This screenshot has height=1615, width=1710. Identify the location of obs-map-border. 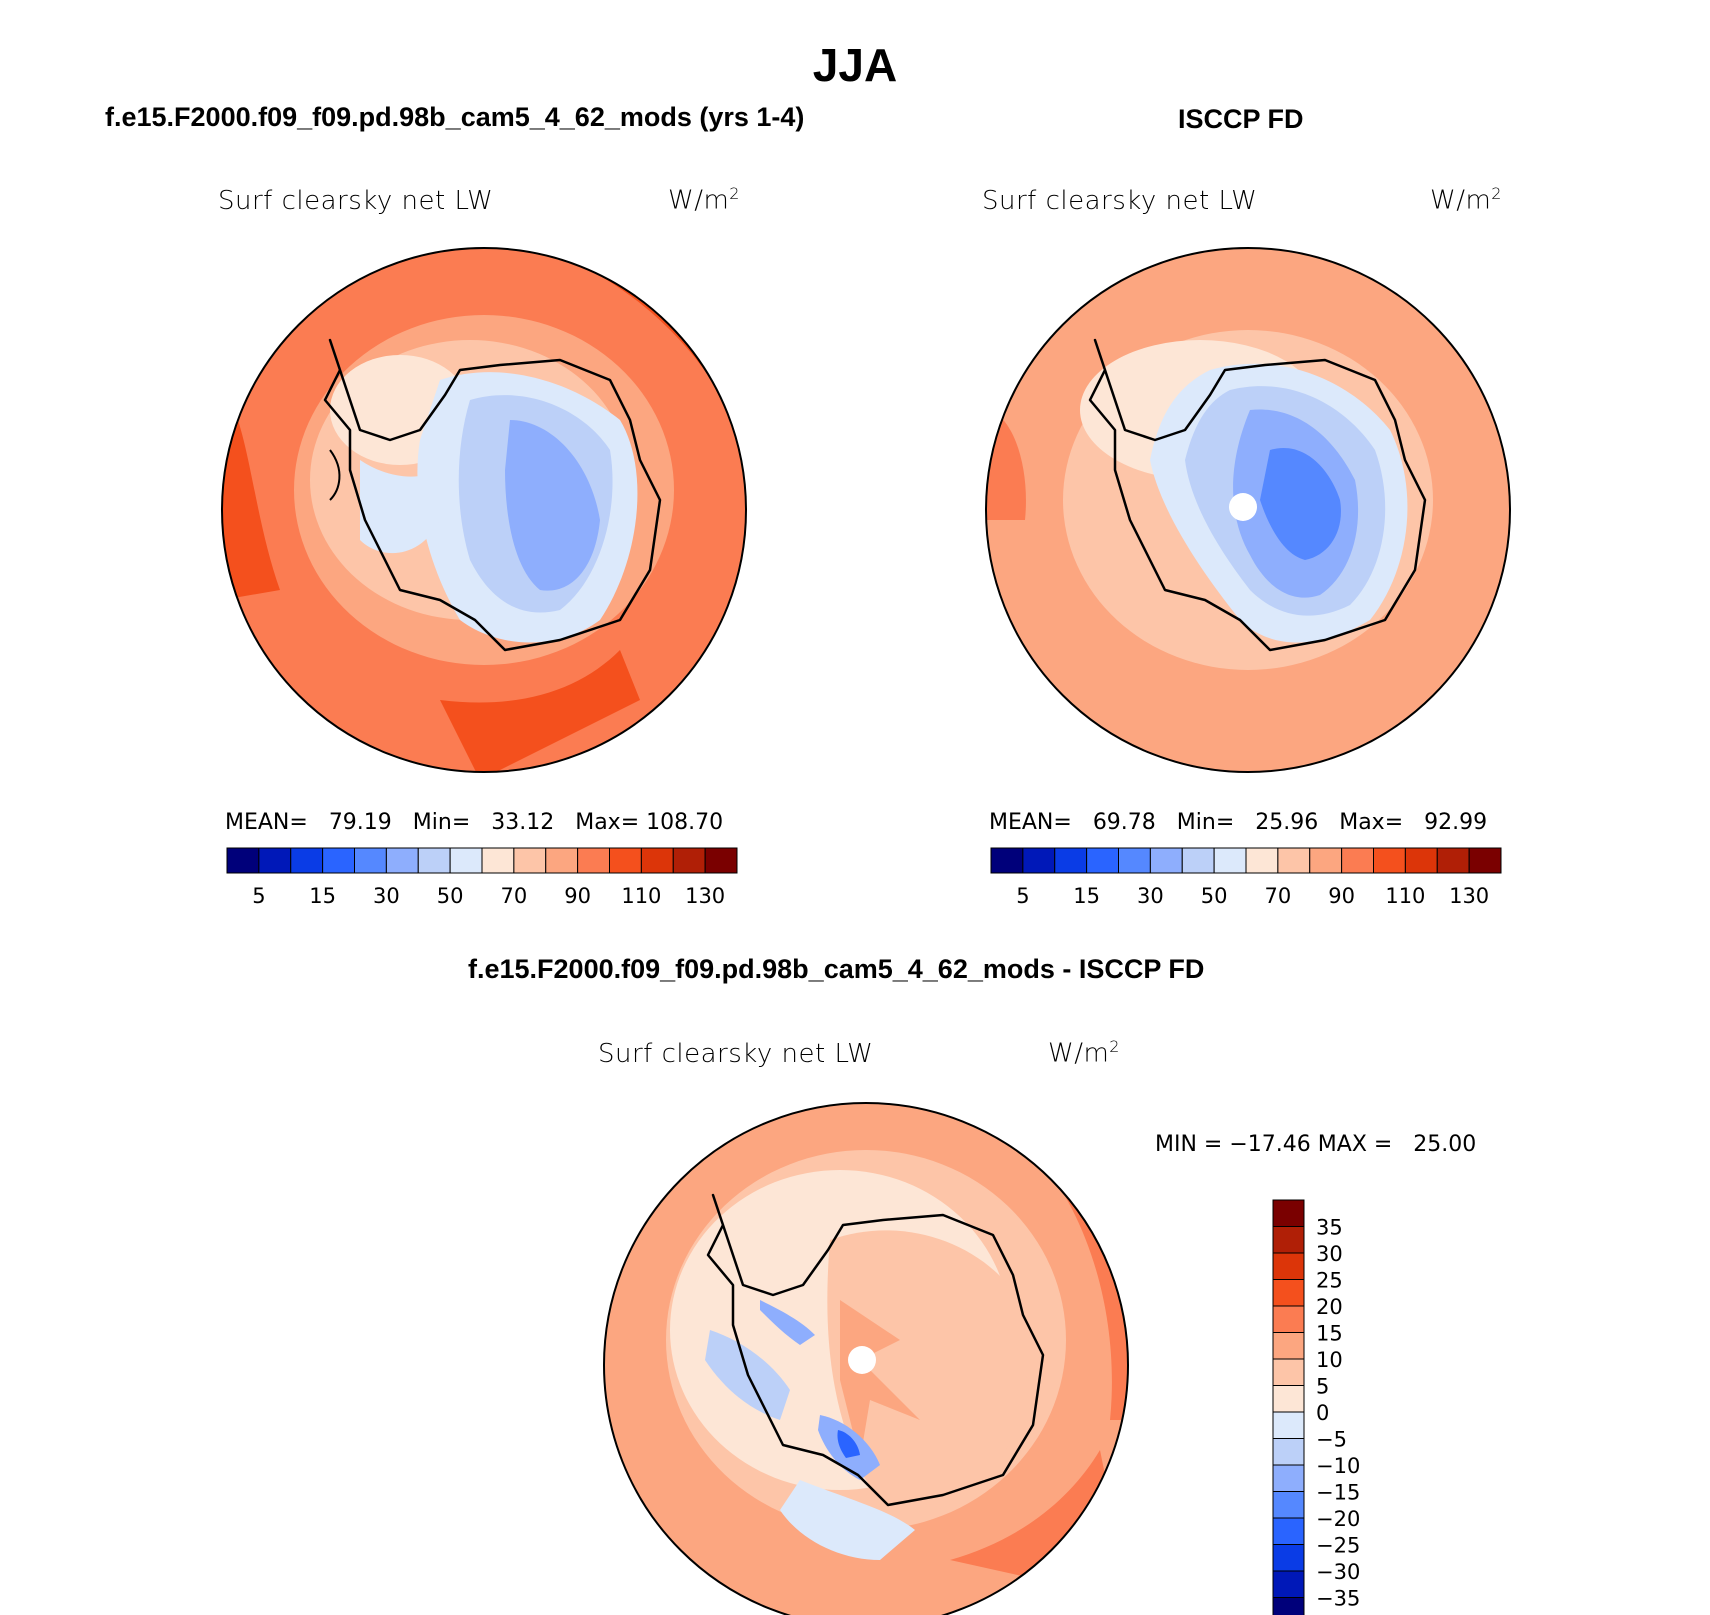
(1248, 510).